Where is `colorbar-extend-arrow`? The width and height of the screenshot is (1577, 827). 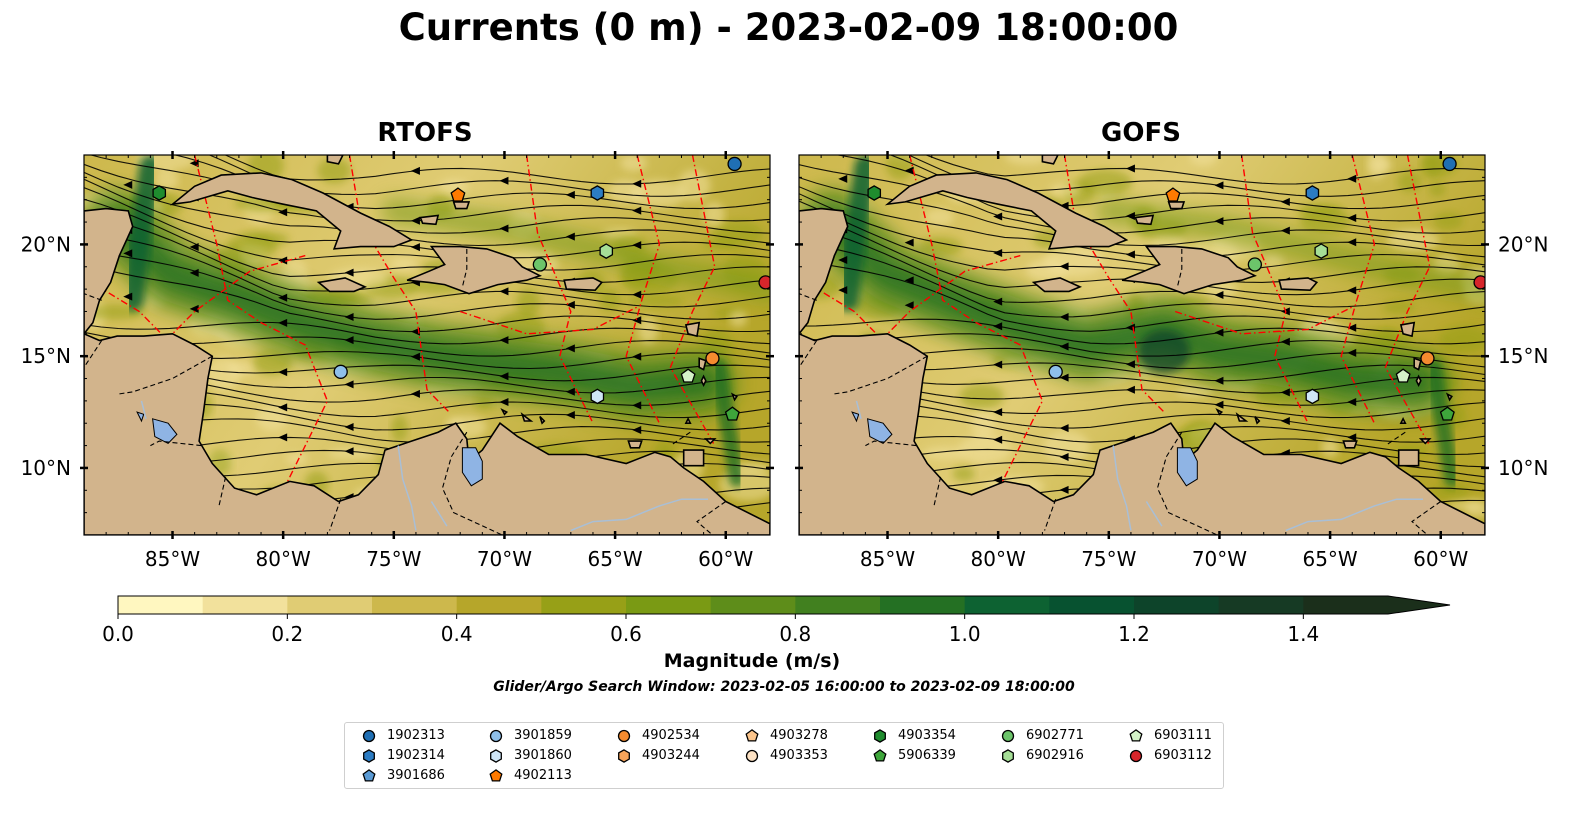
colorbar-extend-arrow is located at coordinates (1419, 605).